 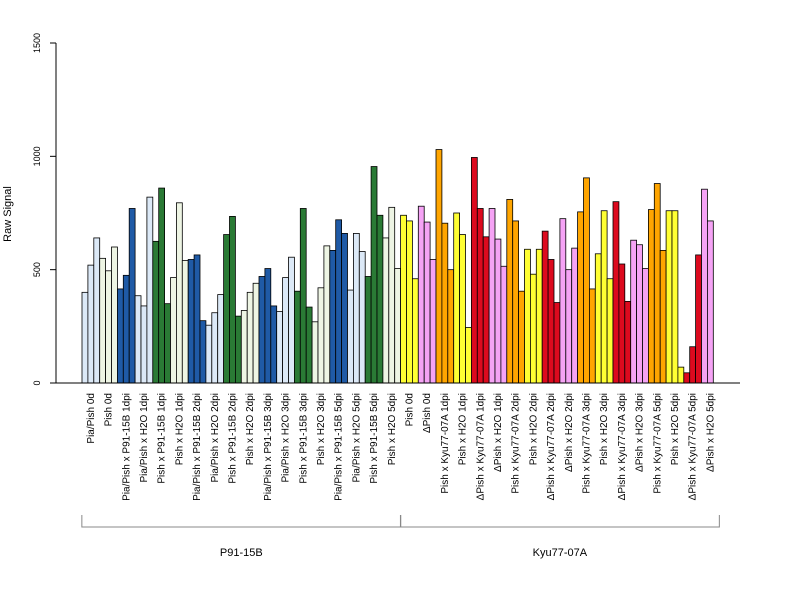 What do you see at coordinates (179, 429) in the screenshot?
I see `x-tick-label: Pish x H2O 1dpi` at bounding box center [179, 429].